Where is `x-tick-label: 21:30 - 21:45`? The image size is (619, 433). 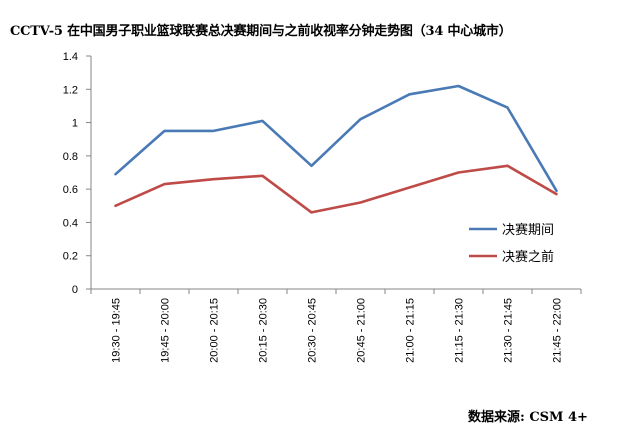
x-tick-label: 21:30 - 21:45 is located at coordinates (509, 330).